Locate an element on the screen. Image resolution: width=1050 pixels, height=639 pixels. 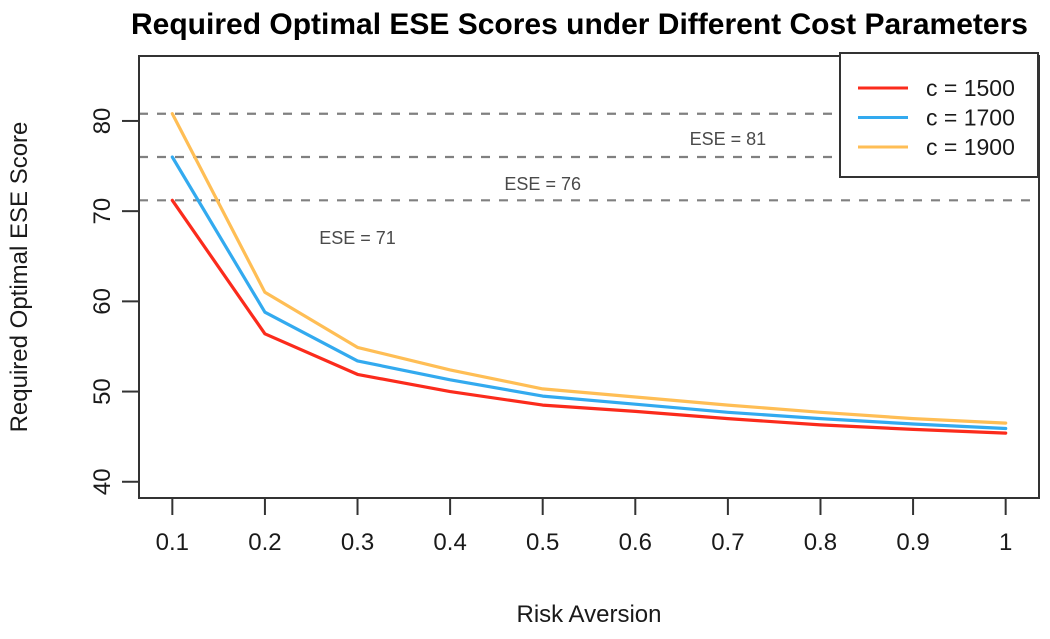
legend-entry-label: c = 1700 is located at coordinates (970, 118).